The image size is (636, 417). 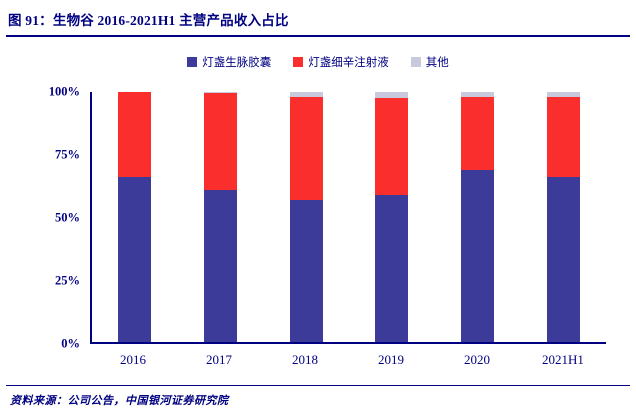 What do you see at coordinates (348, 63) in the screenshot?
I see `legend-label: 灯盏细辛注射液` at bounding box center [348, 63].